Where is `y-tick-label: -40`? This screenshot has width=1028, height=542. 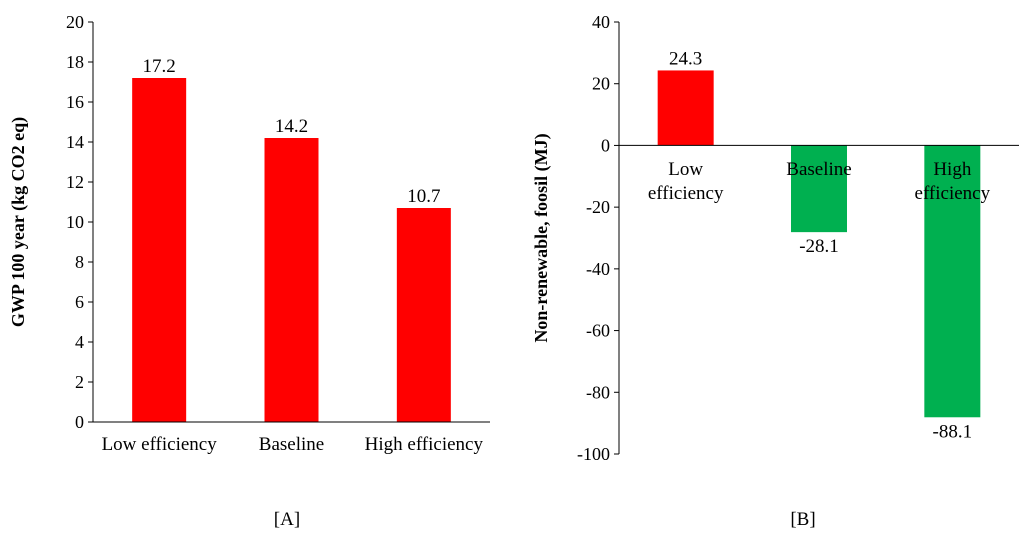 y-tick-label: -40 is located at coordinates (598, 269).